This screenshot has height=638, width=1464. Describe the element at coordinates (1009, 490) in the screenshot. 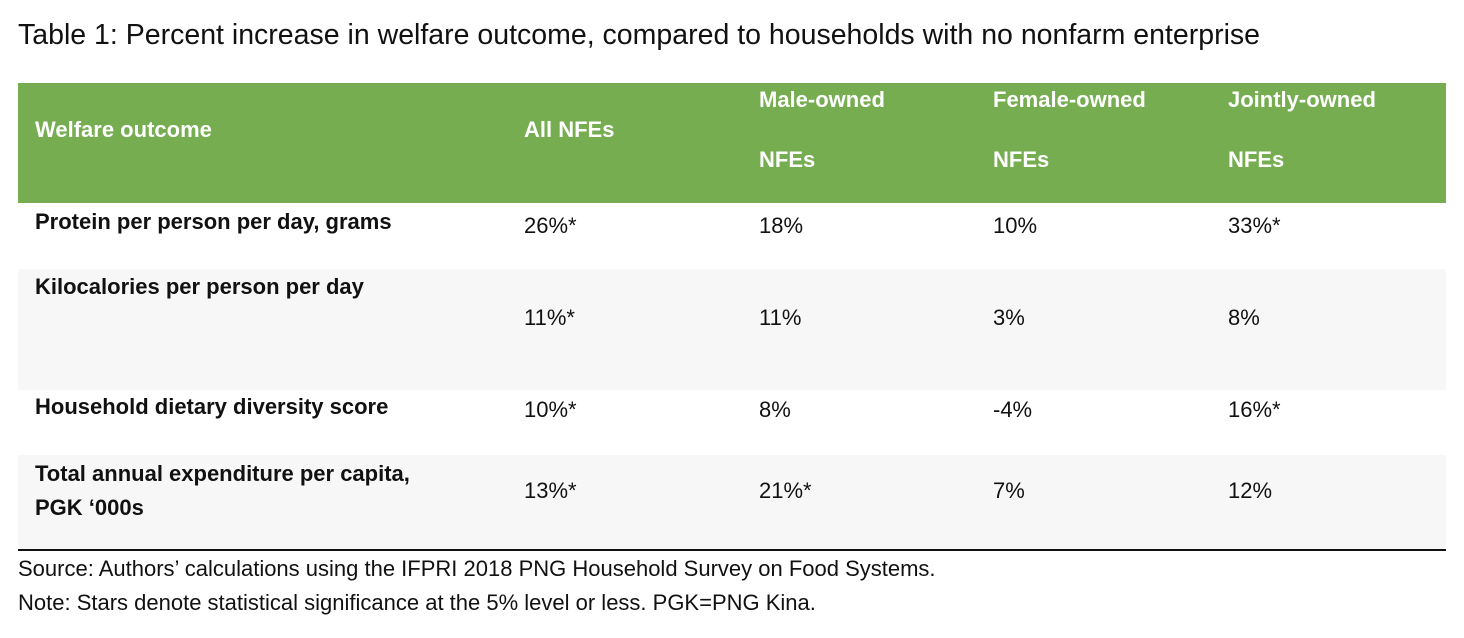

I see `cell-female-owned: 7%` at that location.